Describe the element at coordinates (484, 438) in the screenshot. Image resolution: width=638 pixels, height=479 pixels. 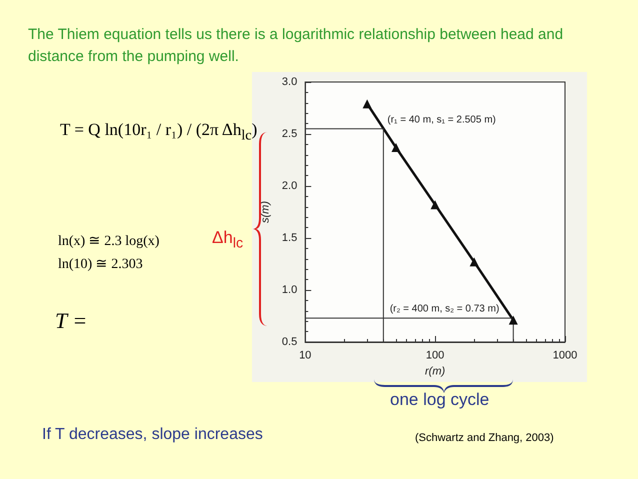
I see `text: (Schwartz and Zhang, 2003)` at that location.